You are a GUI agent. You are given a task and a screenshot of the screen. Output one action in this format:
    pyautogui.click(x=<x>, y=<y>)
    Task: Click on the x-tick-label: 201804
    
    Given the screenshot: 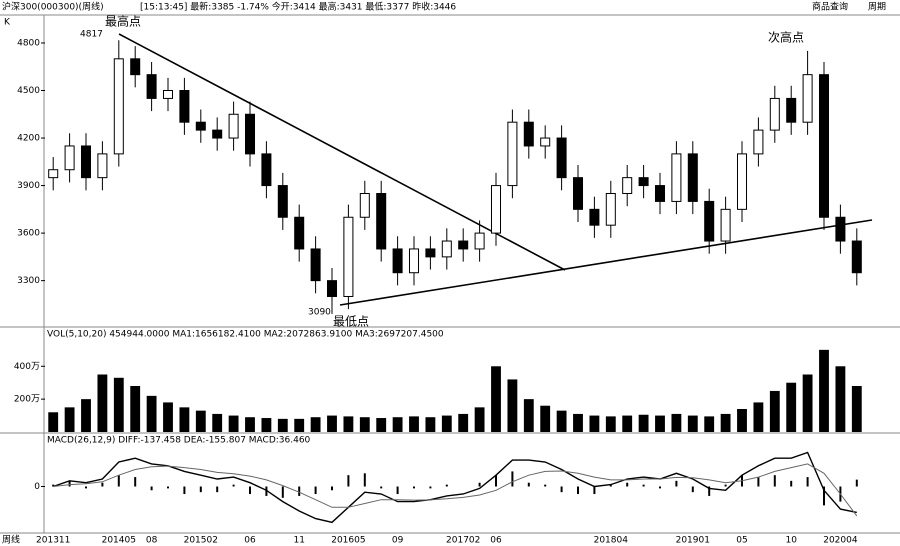 What is the action you would take?
    pyautogui.click(x=611, y=541)
    